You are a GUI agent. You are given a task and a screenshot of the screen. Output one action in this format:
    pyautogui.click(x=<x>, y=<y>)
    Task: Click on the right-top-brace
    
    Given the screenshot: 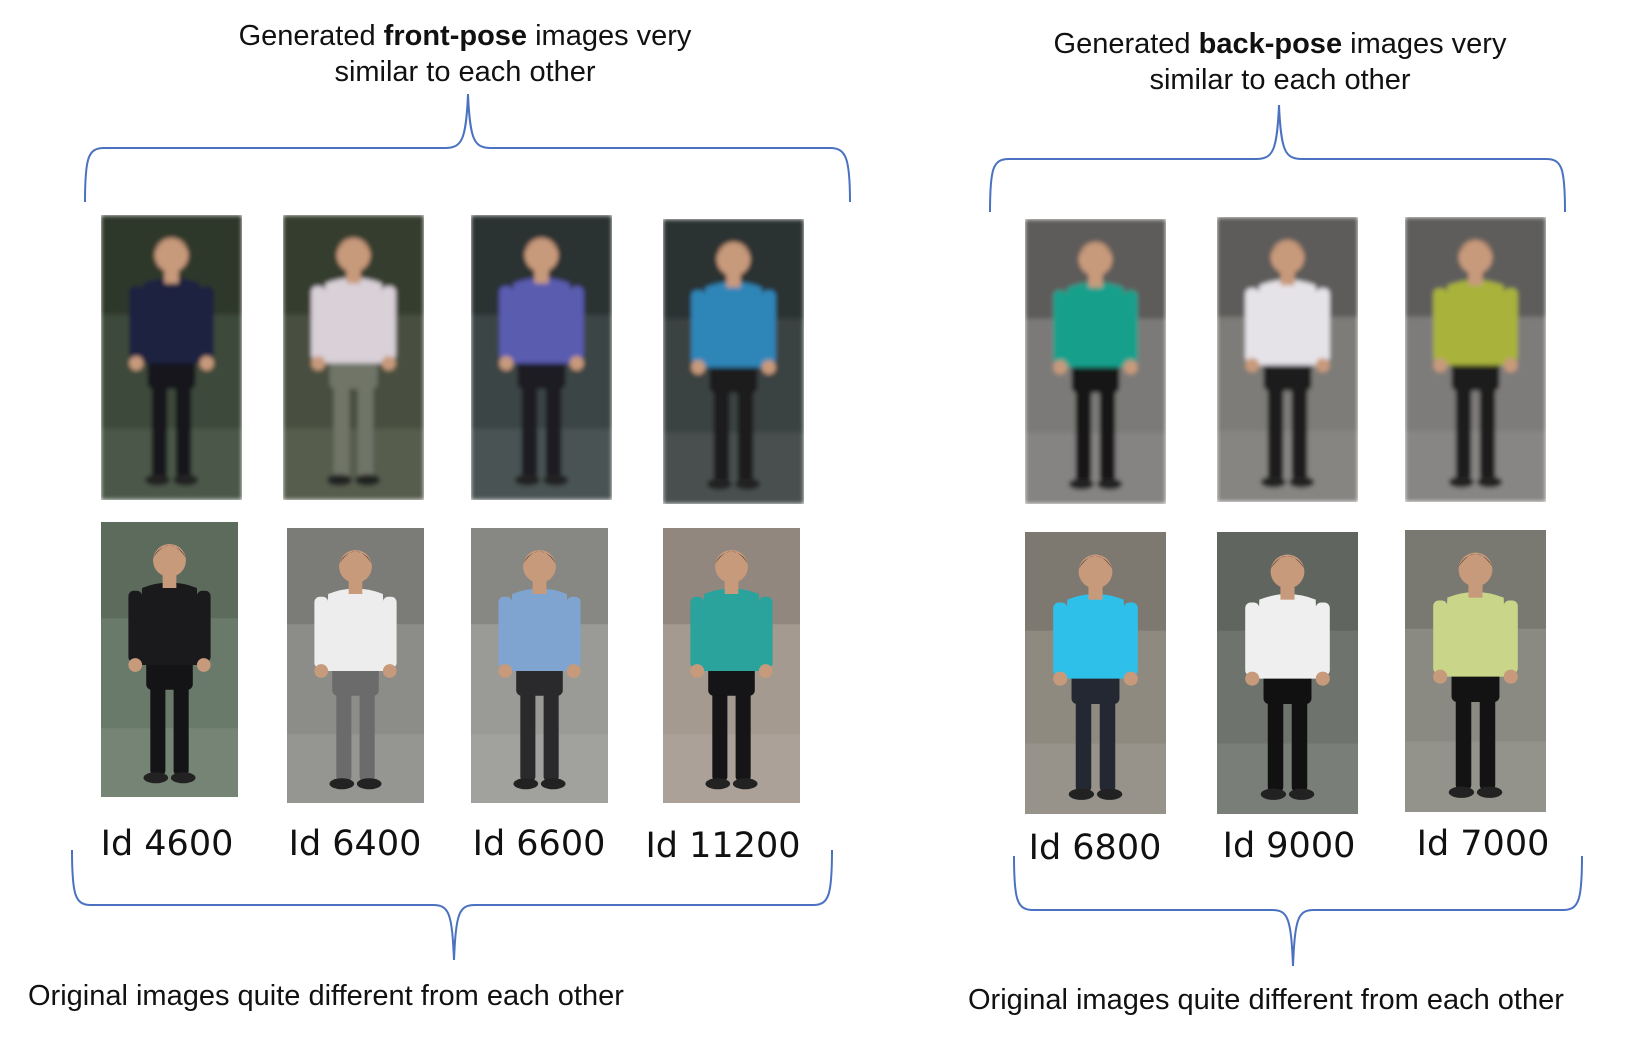 What is the action you would take?
    pyautogui.click(x=1277, y=158)
    